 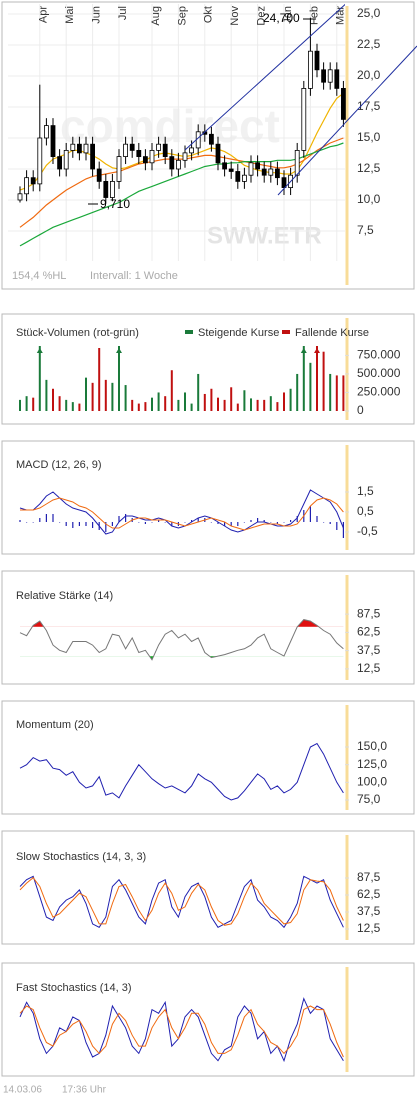 I want to click on y-tick-label: -0,5, so click(x=367, y=531).